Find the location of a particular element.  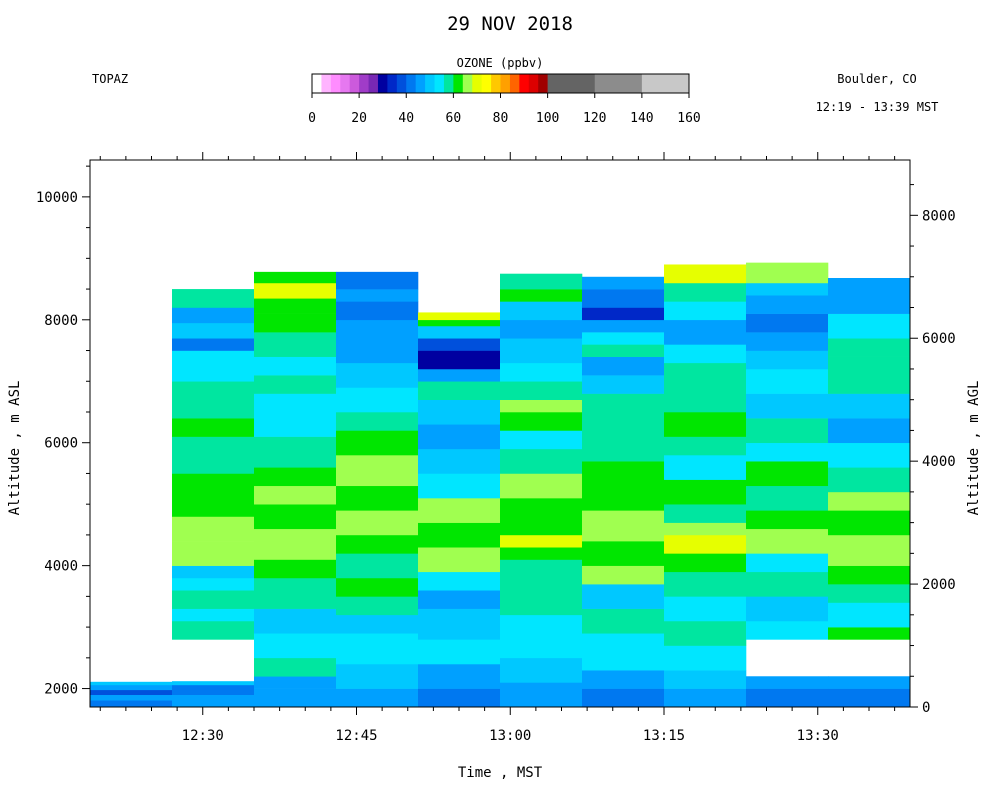

colorbar-tick-label: 80 is located at coordinates (501, 118).